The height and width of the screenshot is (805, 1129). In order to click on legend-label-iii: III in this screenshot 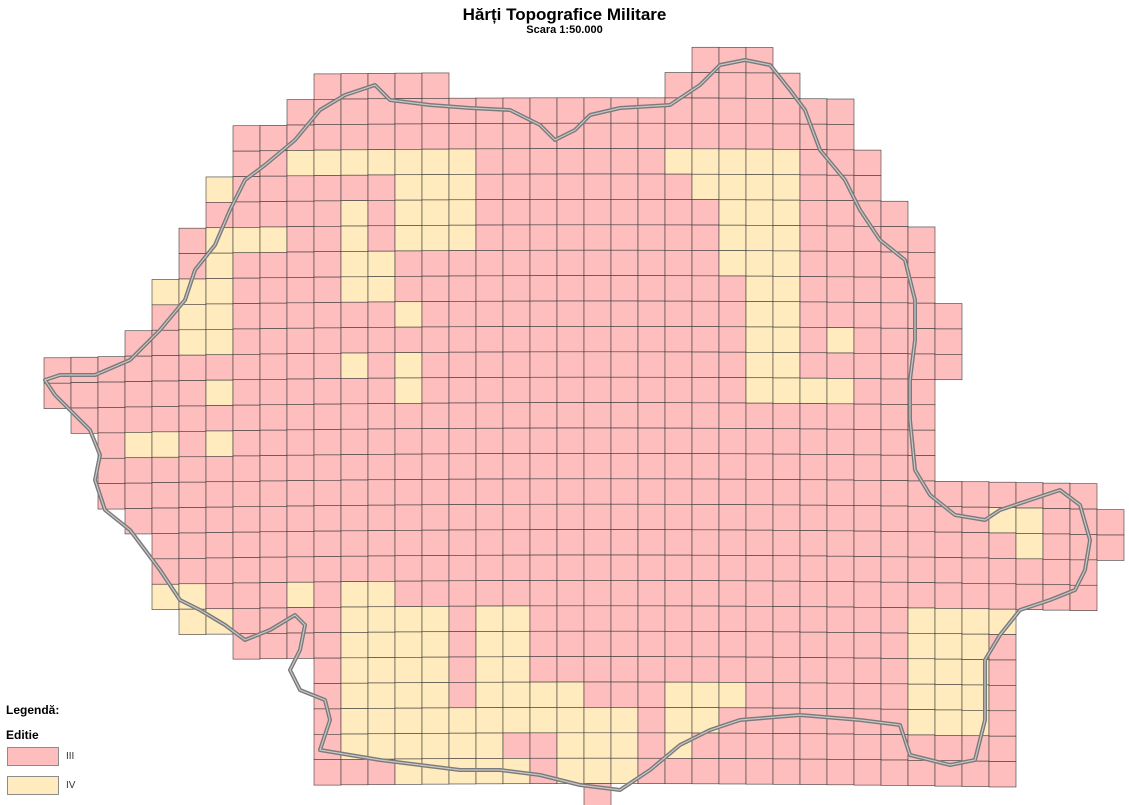, I will do `click(70, 756)`.